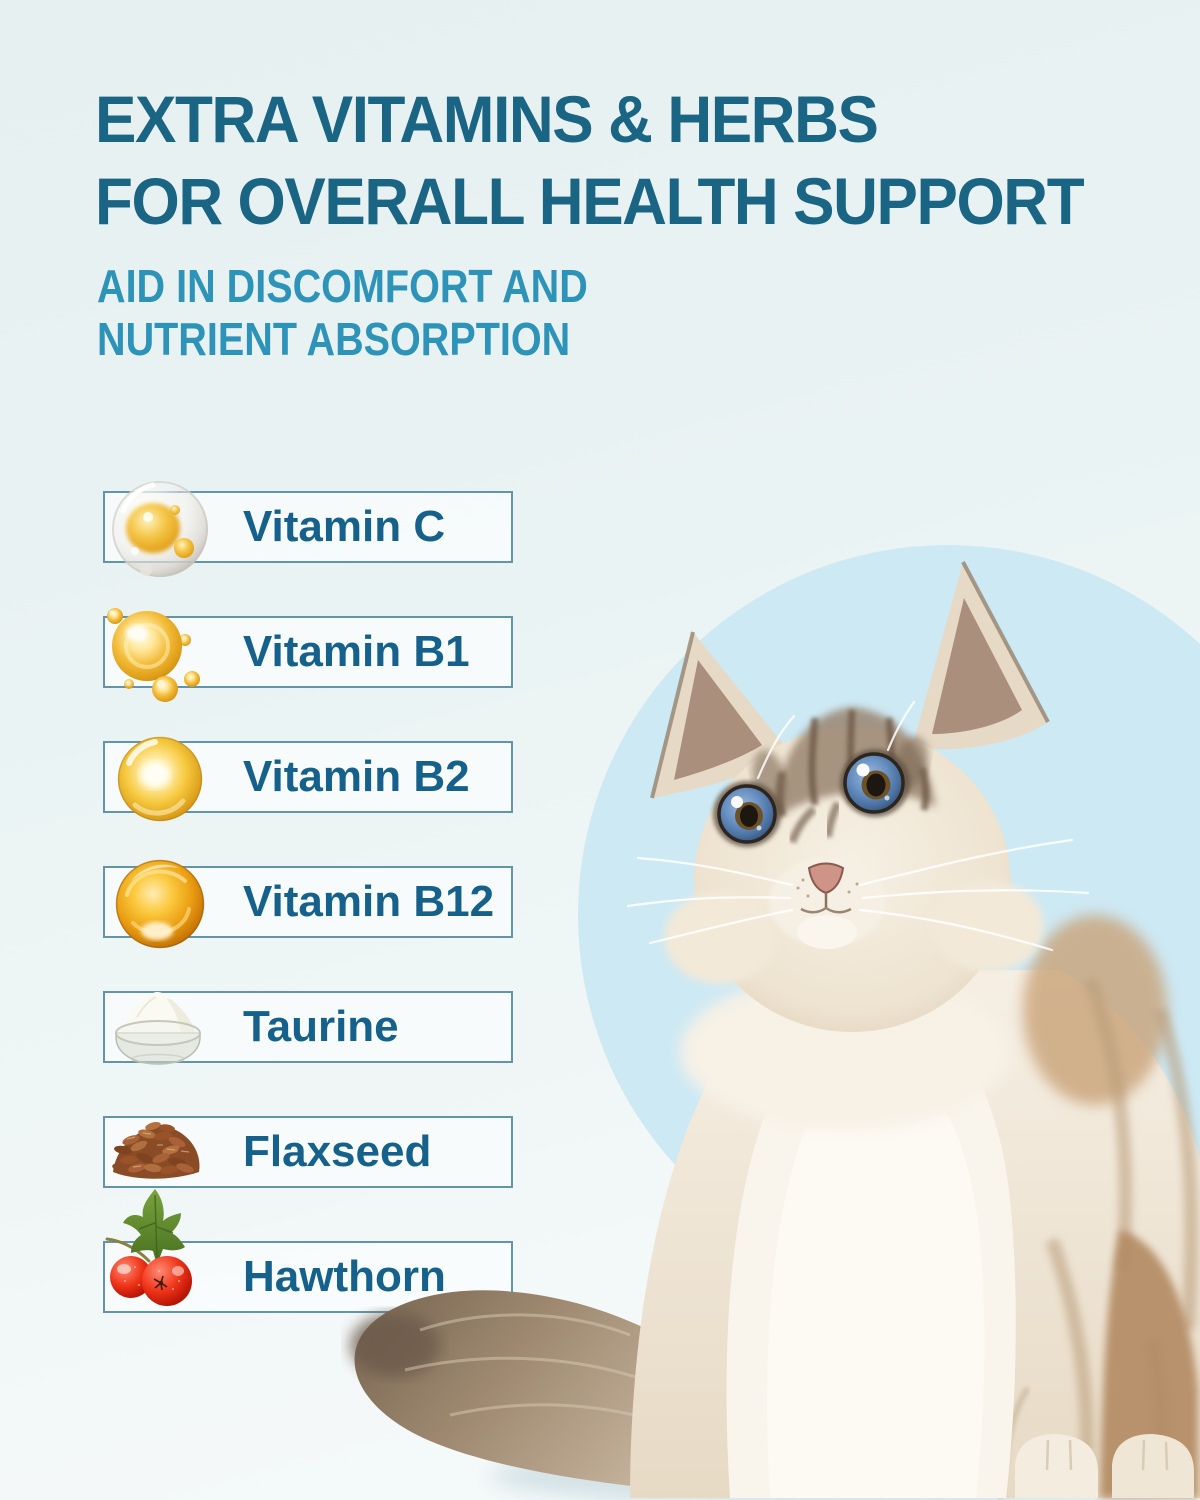  What do you see at coordinates (342, 286) in the screenshot?
I see `subtitle-line-1: AID IN DISCOMFORT AND` at bounding box center [342, 286].